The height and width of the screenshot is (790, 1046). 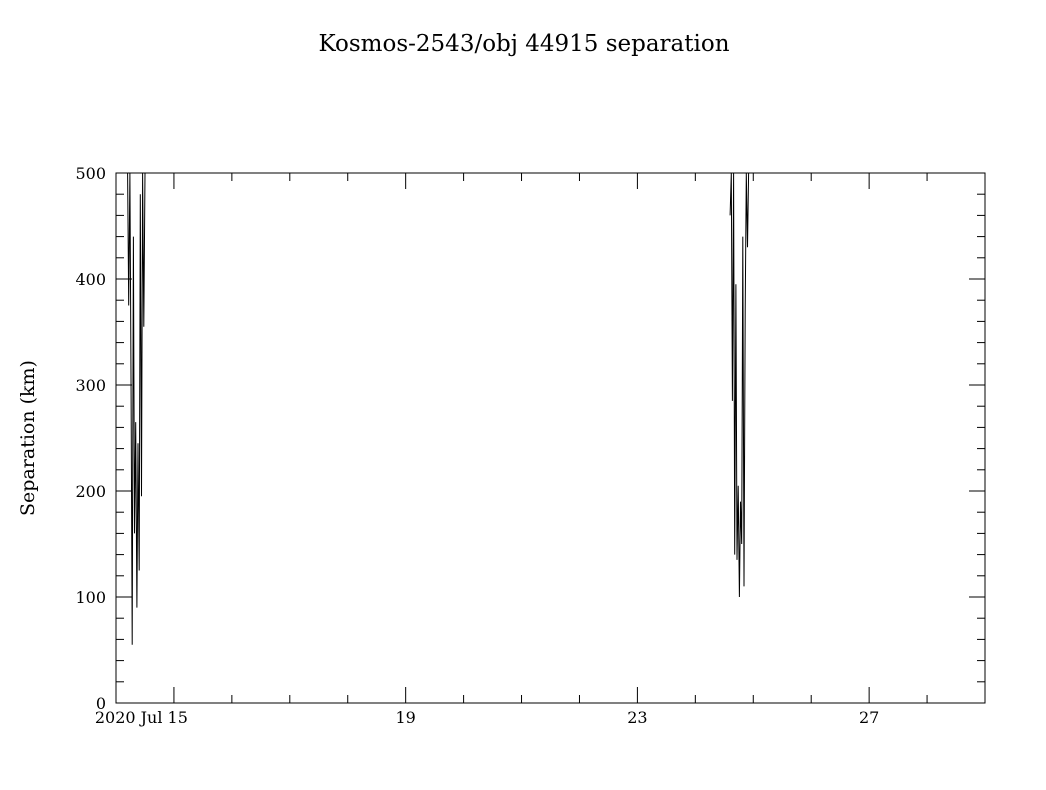 What do you see at coordinates (523, 44) in the screenshot?
I see `chart-title: Kosmos-2543/obj 44915 separation` at bounding box center [523, 44].